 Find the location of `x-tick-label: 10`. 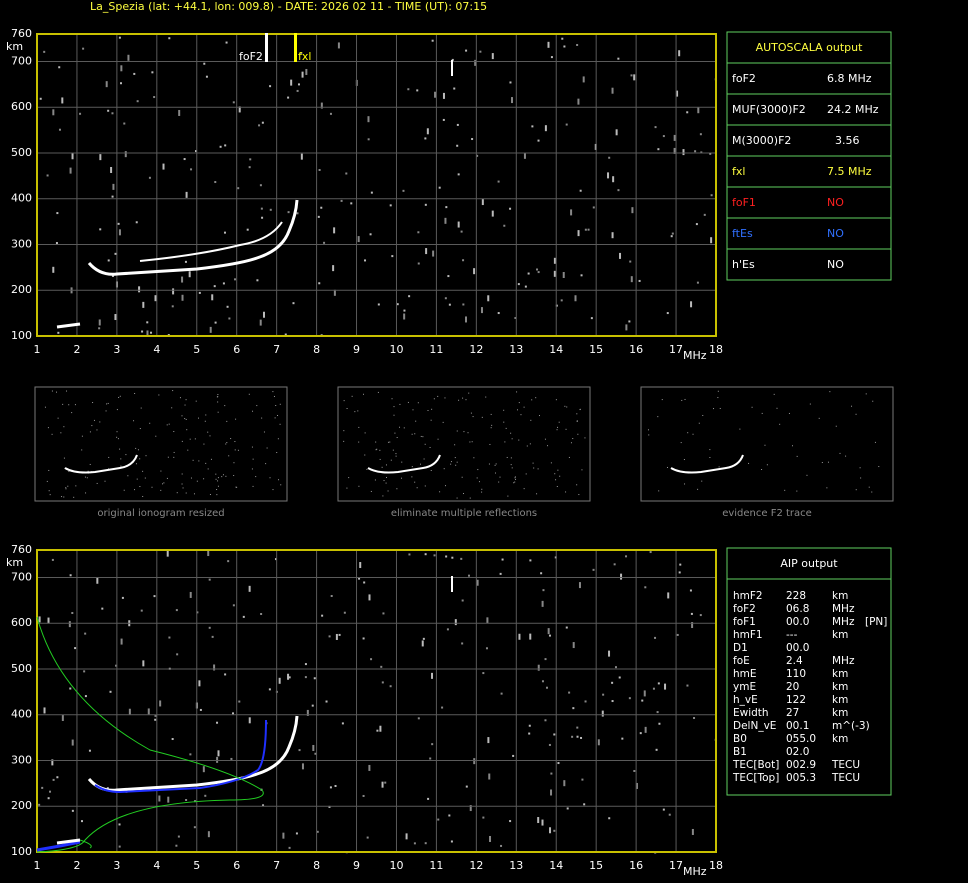

x-tick-label: 10 is located at coordinates (396, 349).